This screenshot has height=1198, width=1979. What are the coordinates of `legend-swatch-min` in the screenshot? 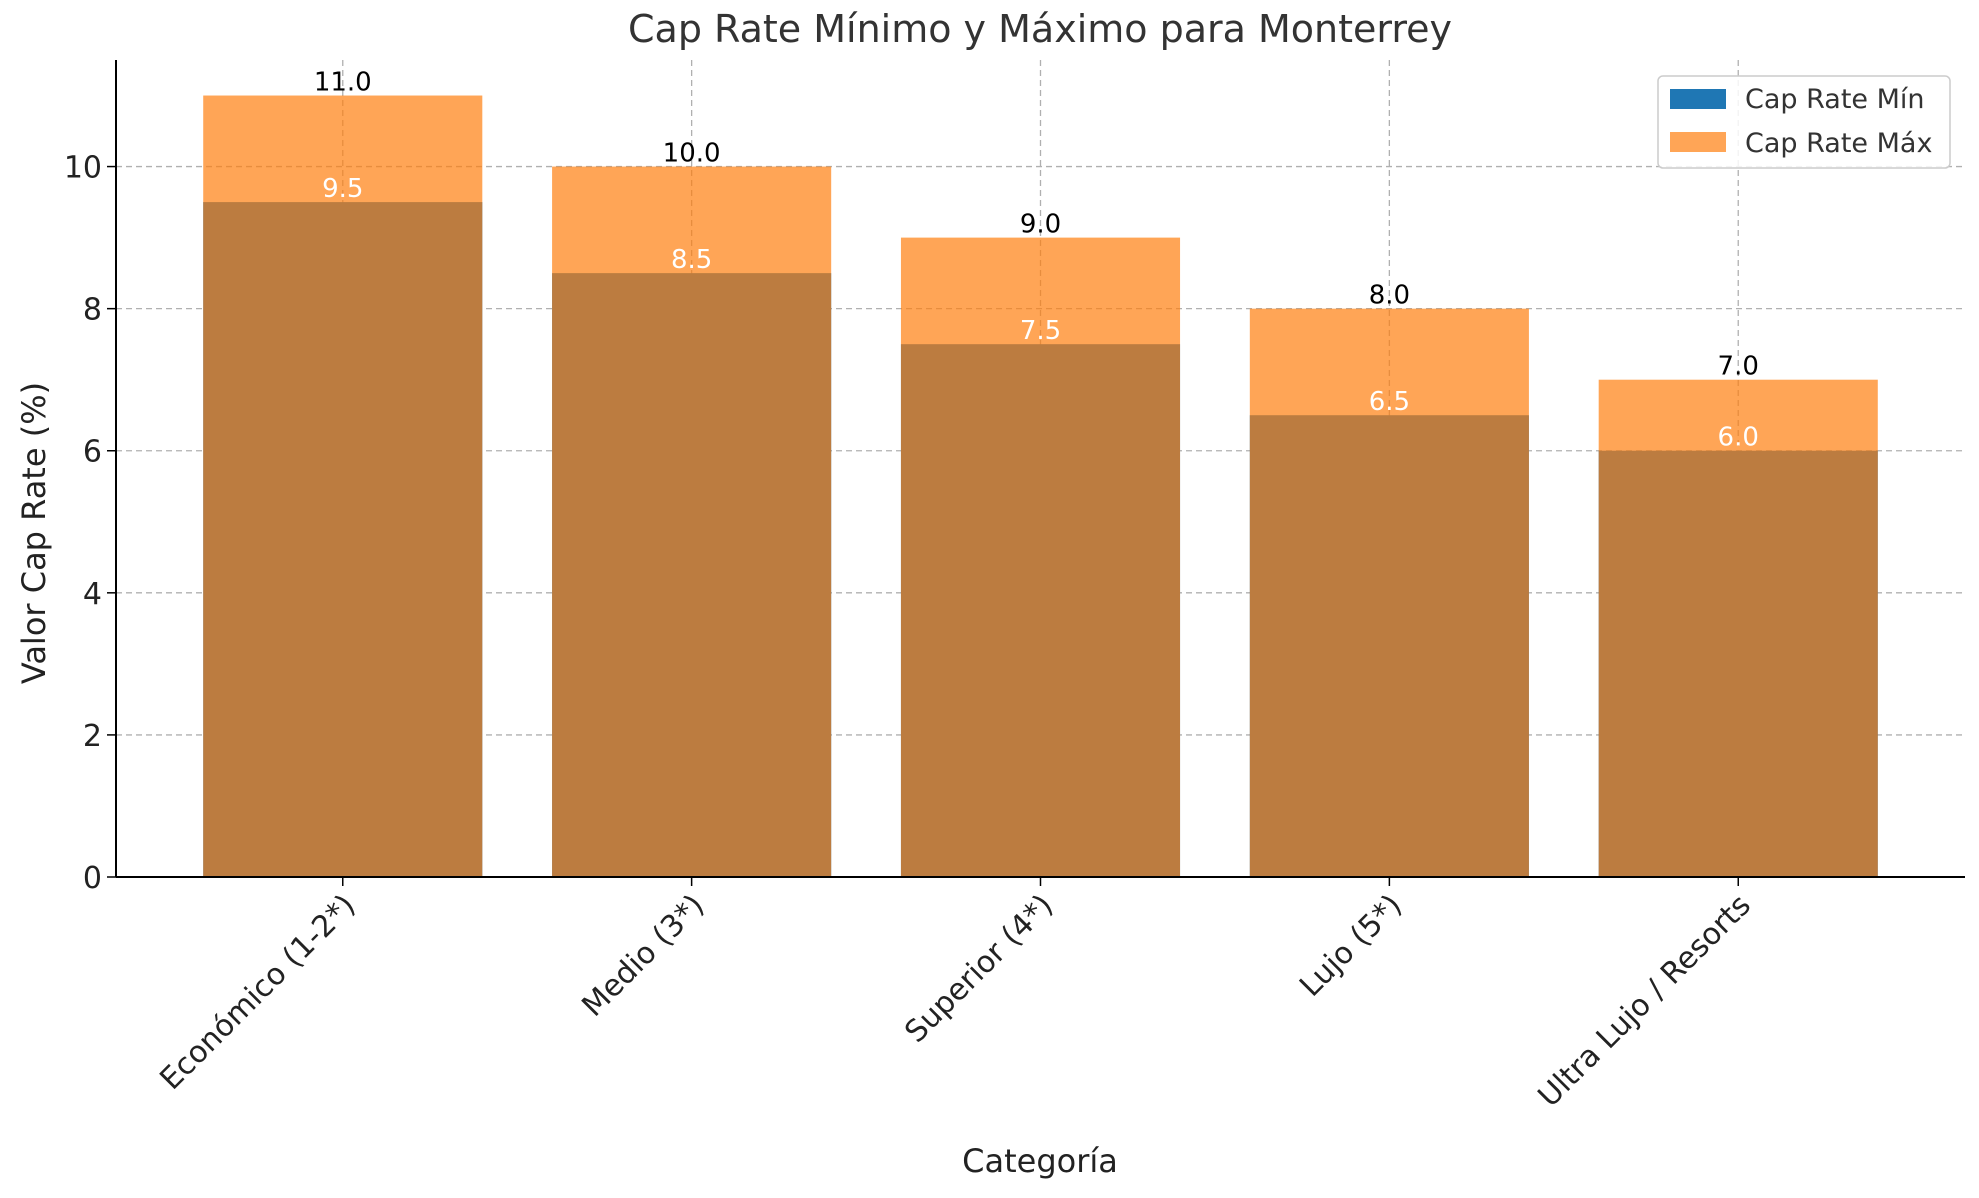 It's located at (1698, 99).